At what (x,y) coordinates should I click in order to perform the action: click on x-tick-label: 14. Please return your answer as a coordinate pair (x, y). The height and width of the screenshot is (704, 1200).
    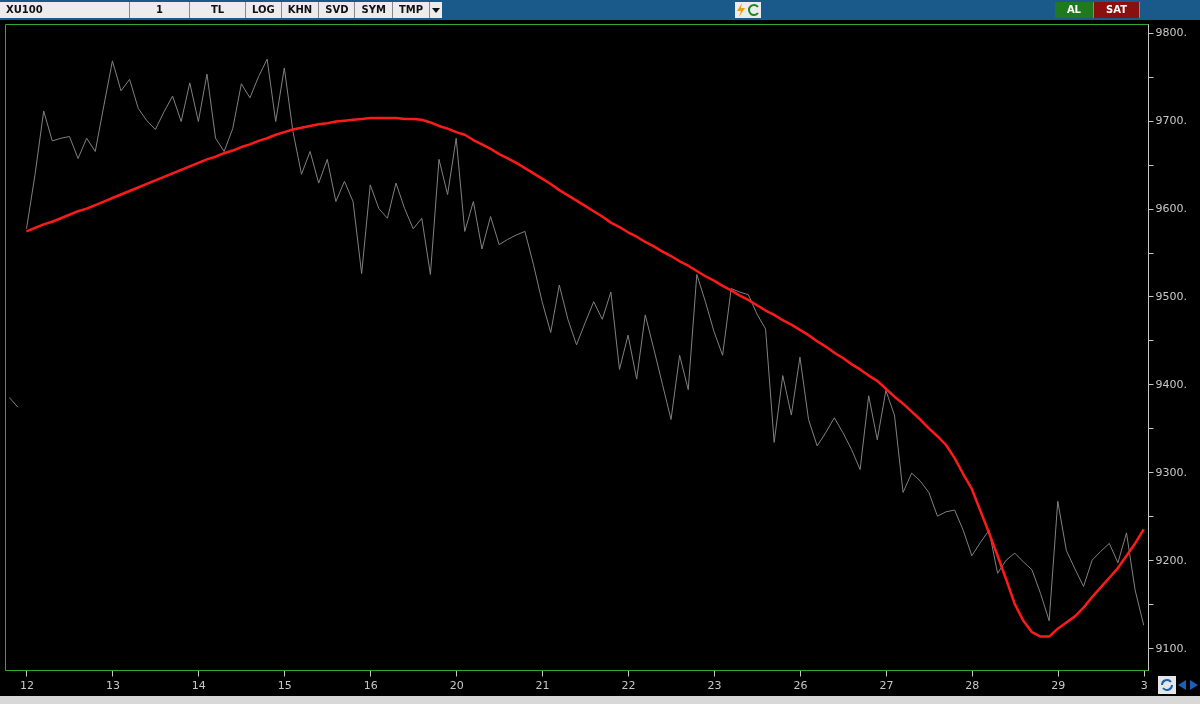
    Looking at the image, I should click on (198, 685).